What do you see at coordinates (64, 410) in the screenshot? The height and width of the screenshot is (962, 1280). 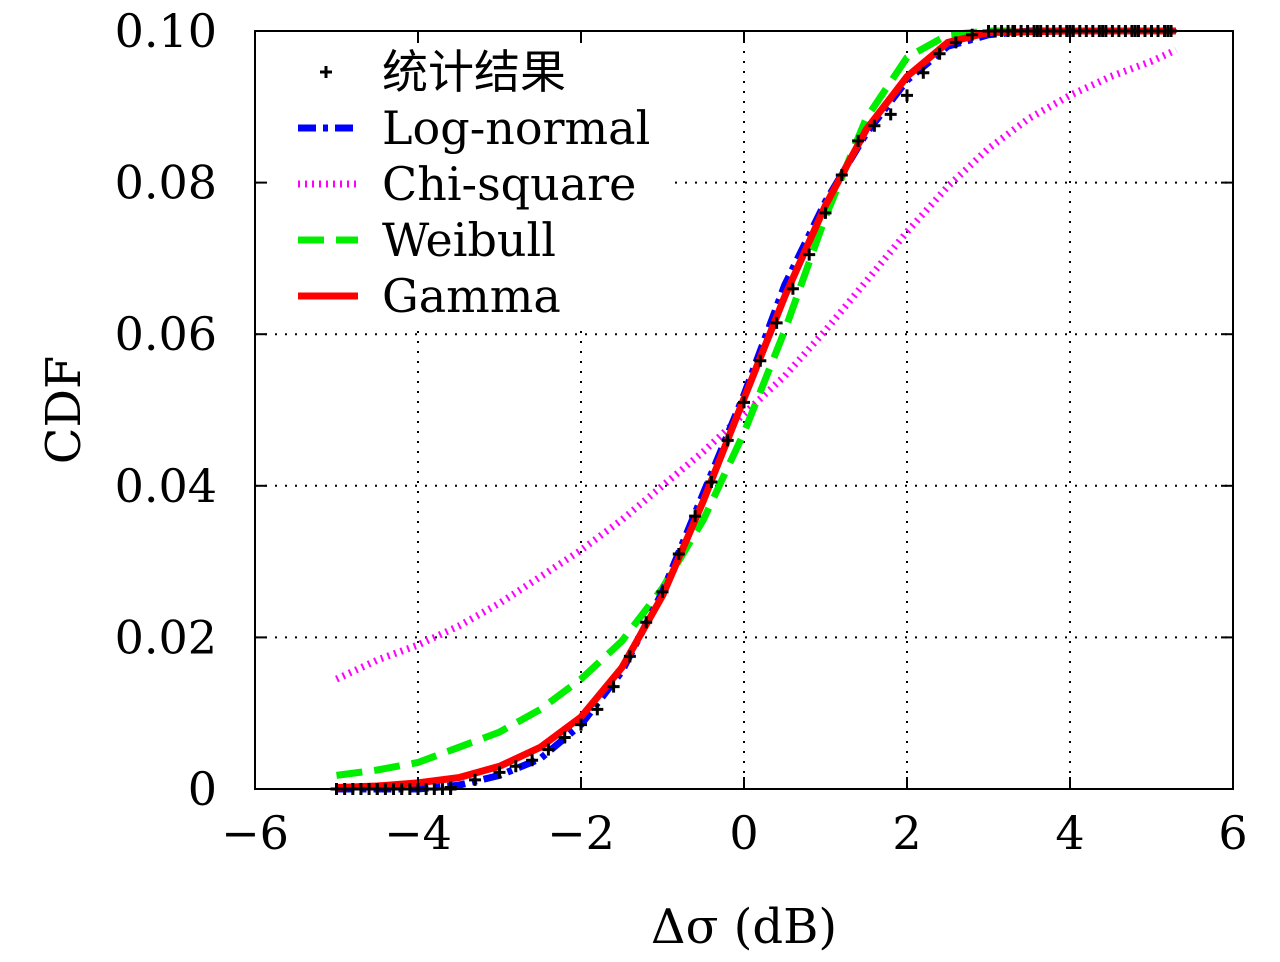 I see `y-axis-label: CDF` at bounding box center [64, 410].